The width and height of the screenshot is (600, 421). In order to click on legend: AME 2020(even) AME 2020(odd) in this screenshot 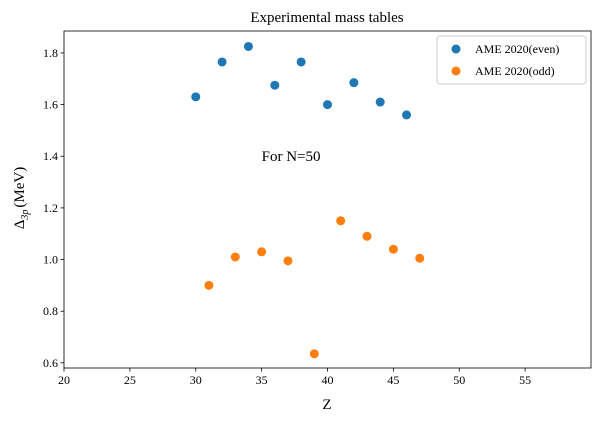, I will do `click(511, 60)`.